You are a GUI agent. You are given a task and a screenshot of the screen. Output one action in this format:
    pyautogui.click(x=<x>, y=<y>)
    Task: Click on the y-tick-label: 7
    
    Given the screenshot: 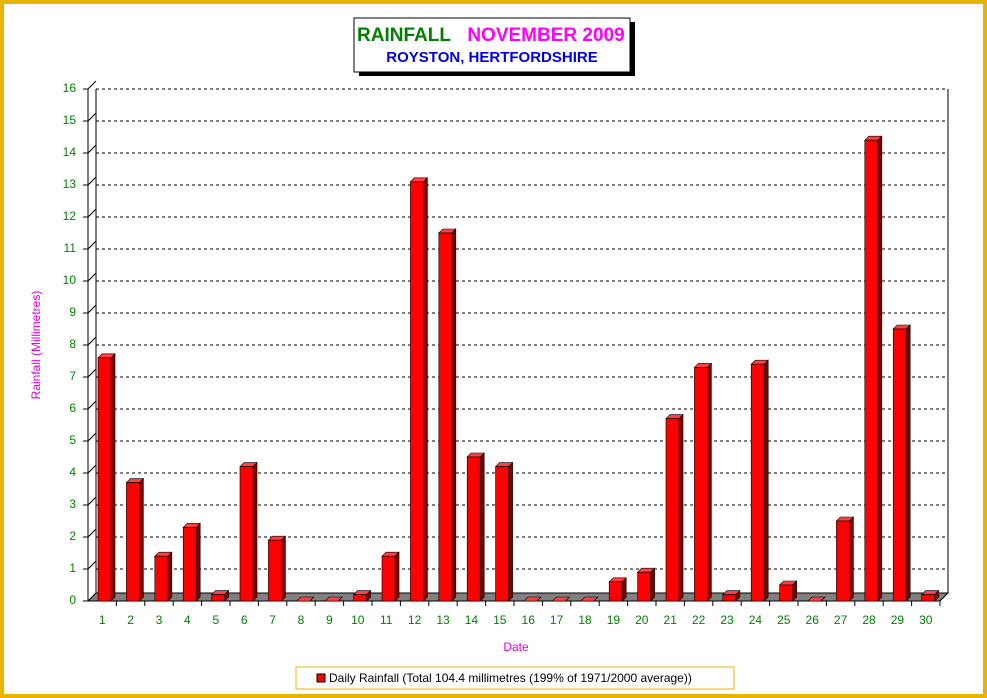 What is the action you would take?
    pyautogui.click(x=72, y=376)
    